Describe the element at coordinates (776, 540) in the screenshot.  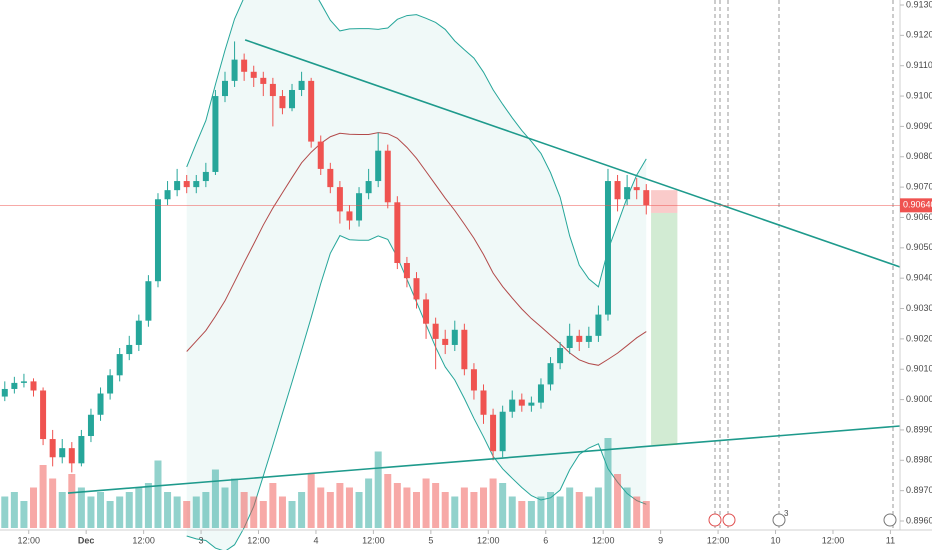
I see `x-tick-label: 10` at that location.